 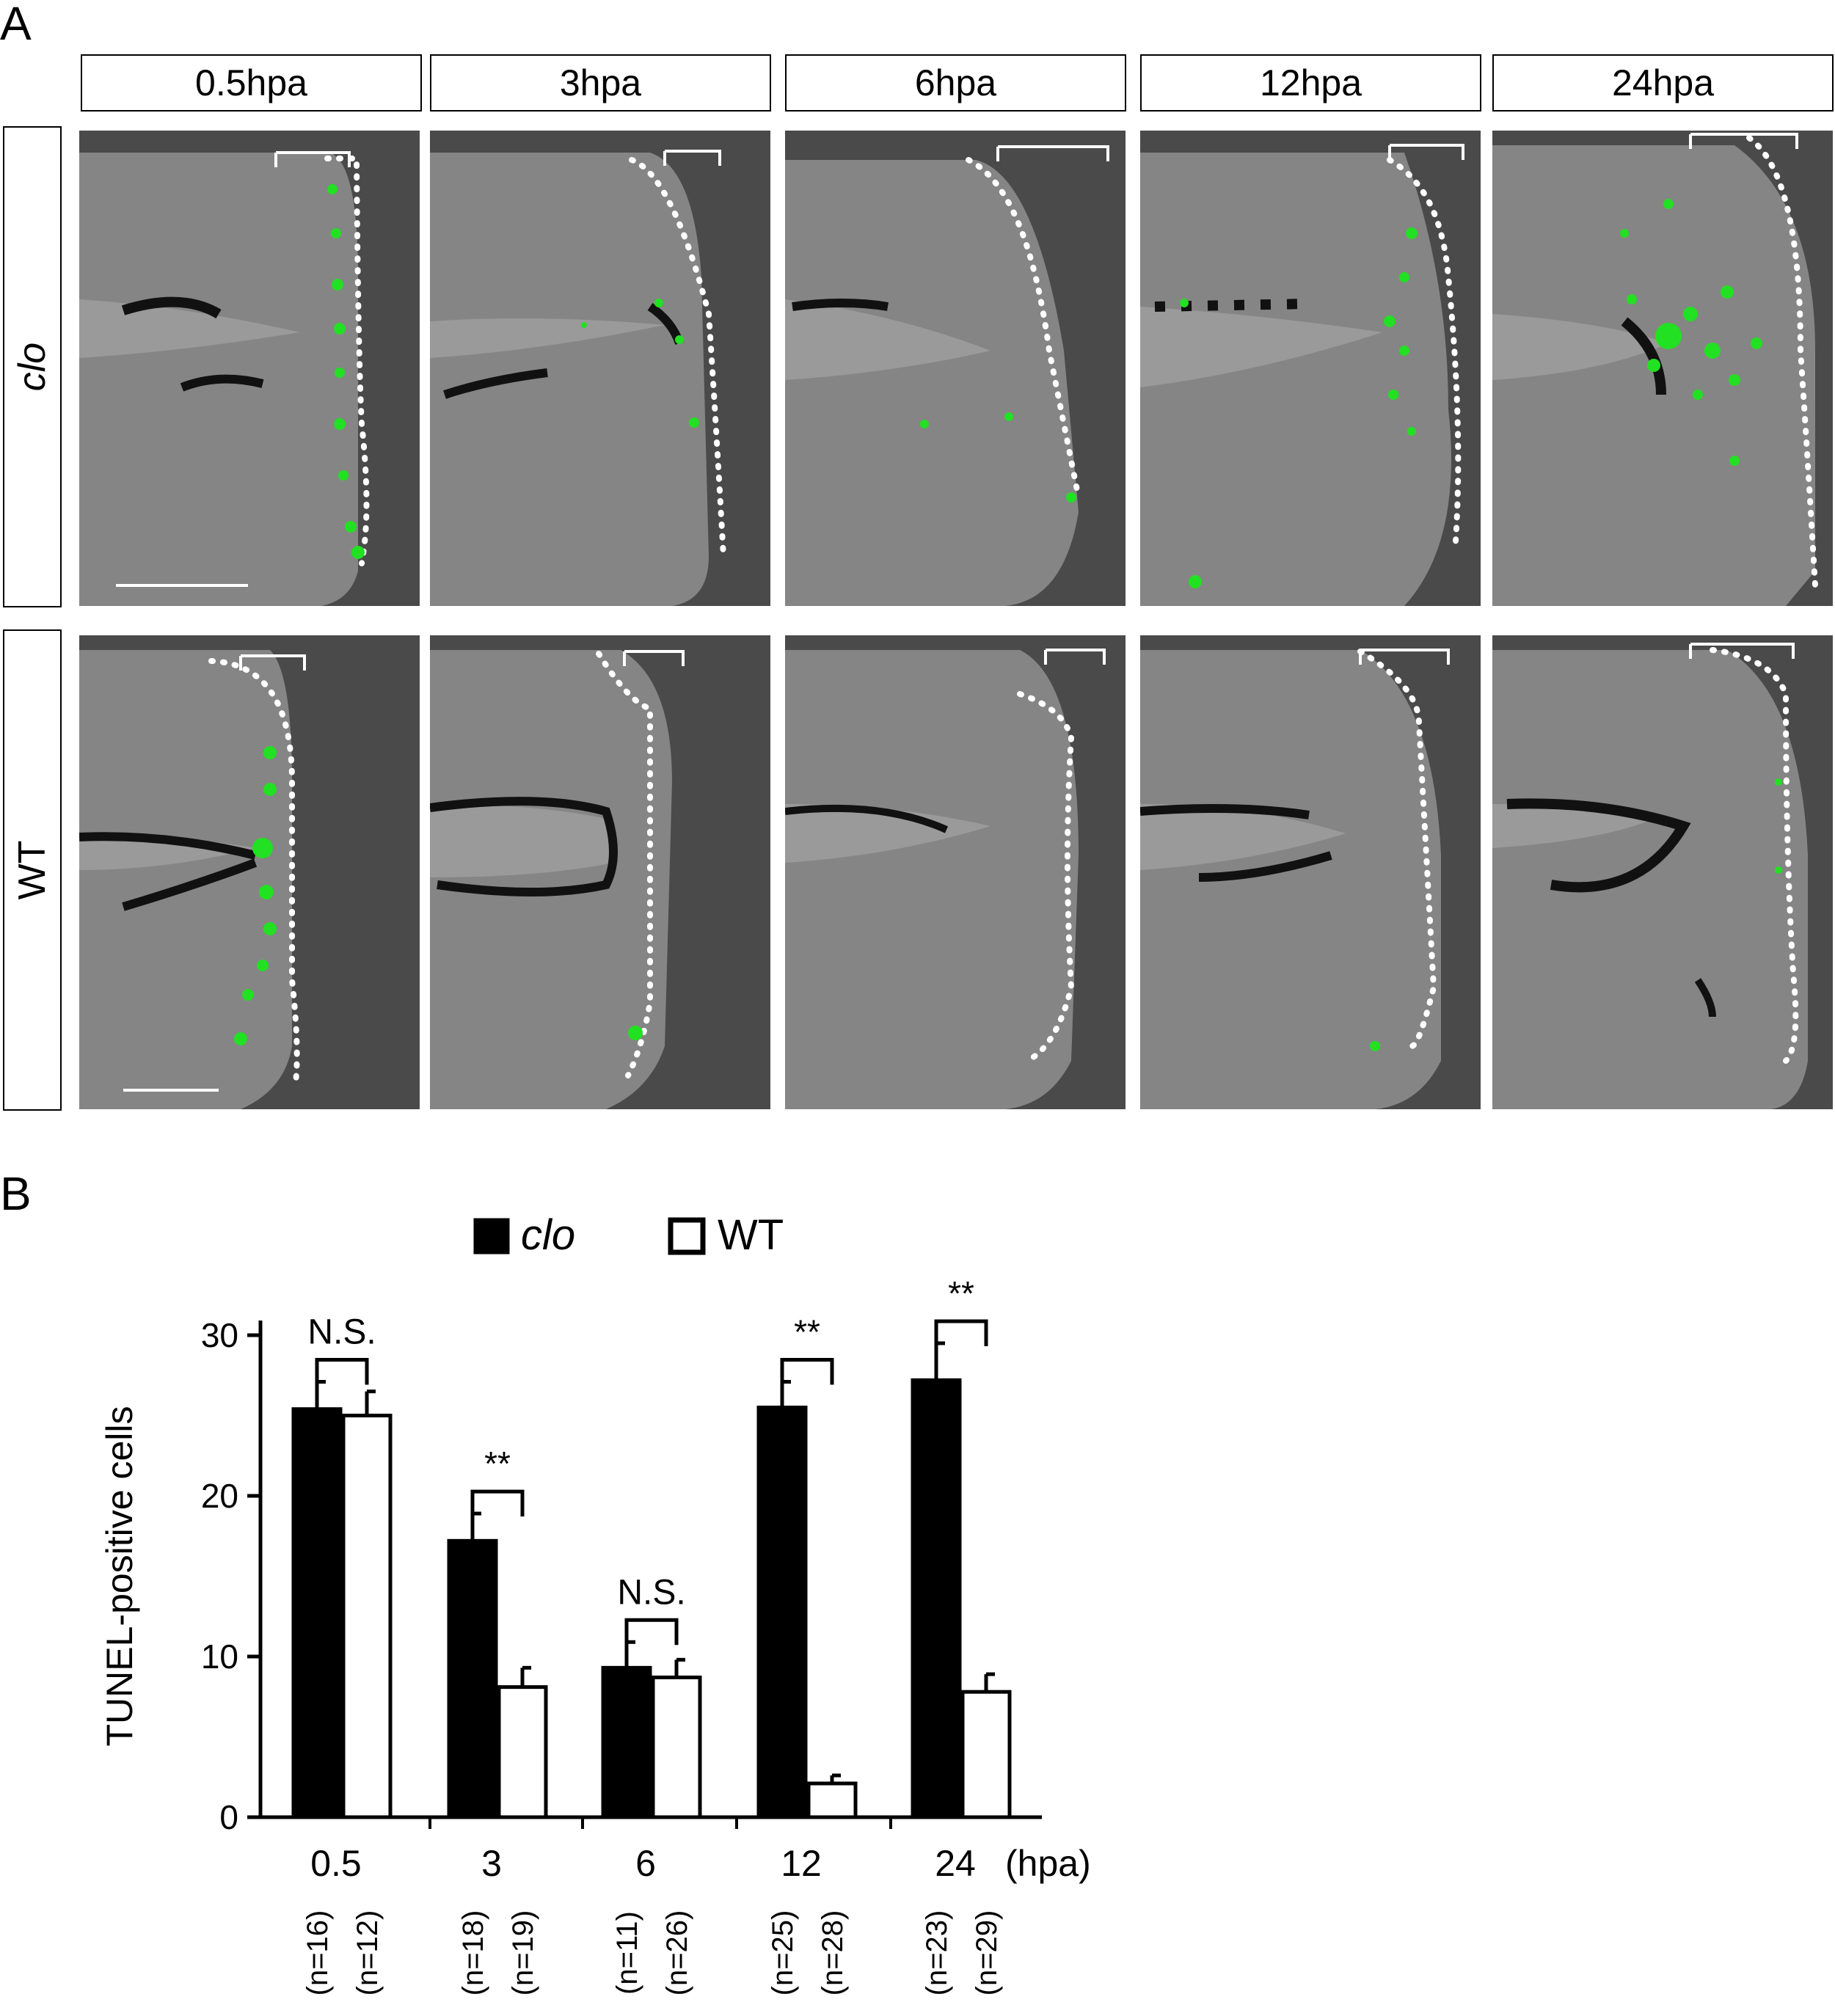 I want to click on sample-size-label: (n=11), so click(x=627, y=1953).